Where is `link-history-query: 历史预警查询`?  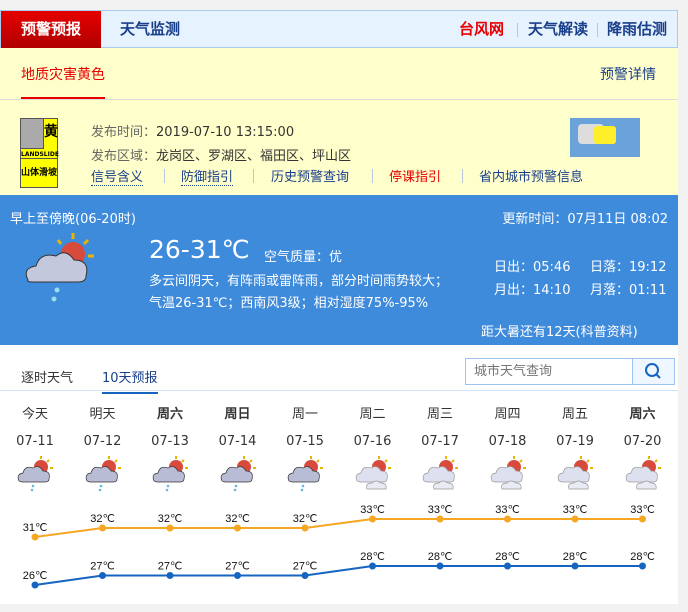 link-history-query: 历史预警查询 is located at coordinates (310, 177).